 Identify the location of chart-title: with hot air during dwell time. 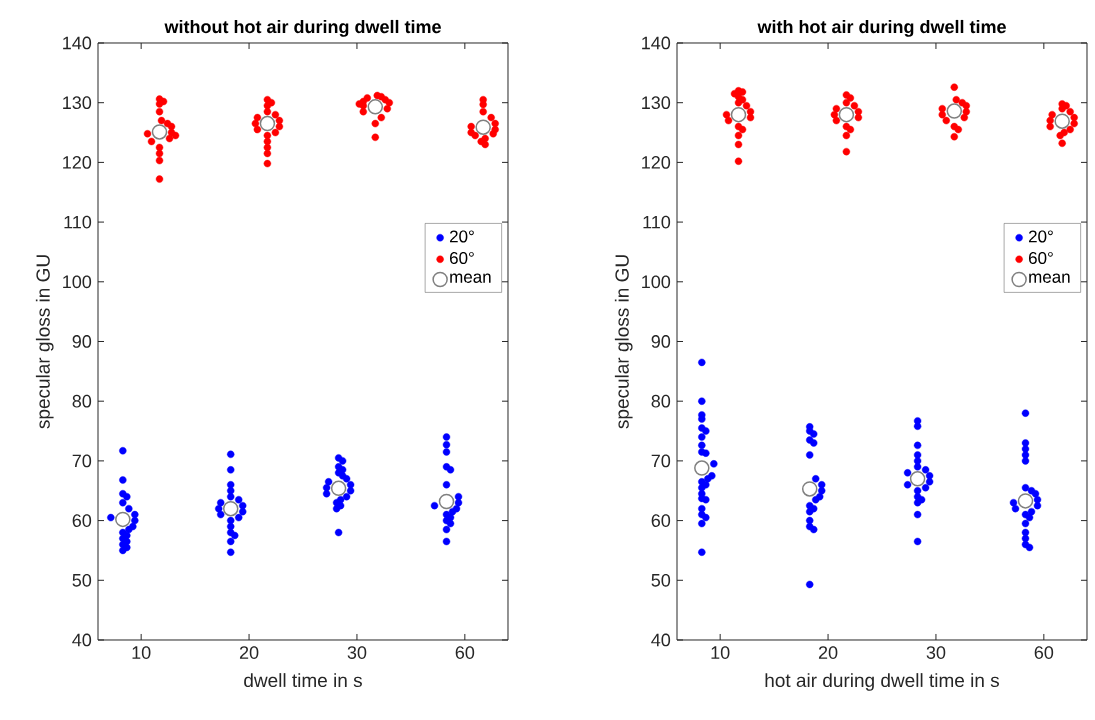
(881, 28).